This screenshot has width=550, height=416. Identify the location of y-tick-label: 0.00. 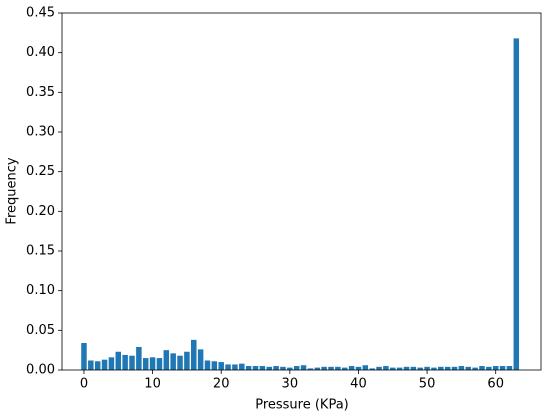
(40, 370).